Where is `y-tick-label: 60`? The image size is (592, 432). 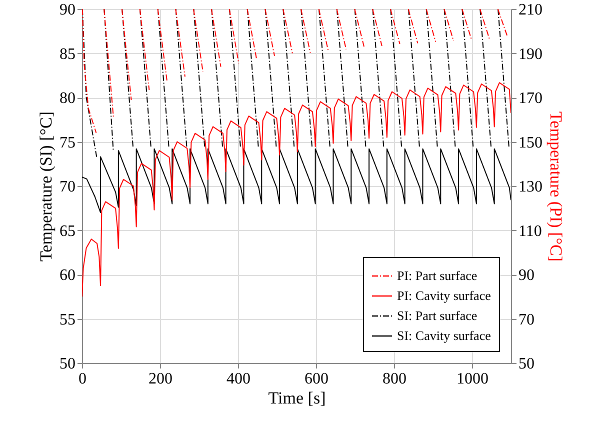 y-tick-label: 60 is located at coordinates (68, 275).